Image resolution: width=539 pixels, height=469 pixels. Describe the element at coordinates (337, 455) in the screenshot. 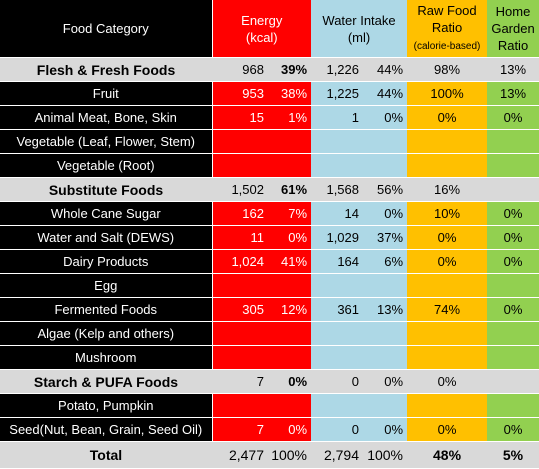

I see `water-value-cell: 2,794` at that location.